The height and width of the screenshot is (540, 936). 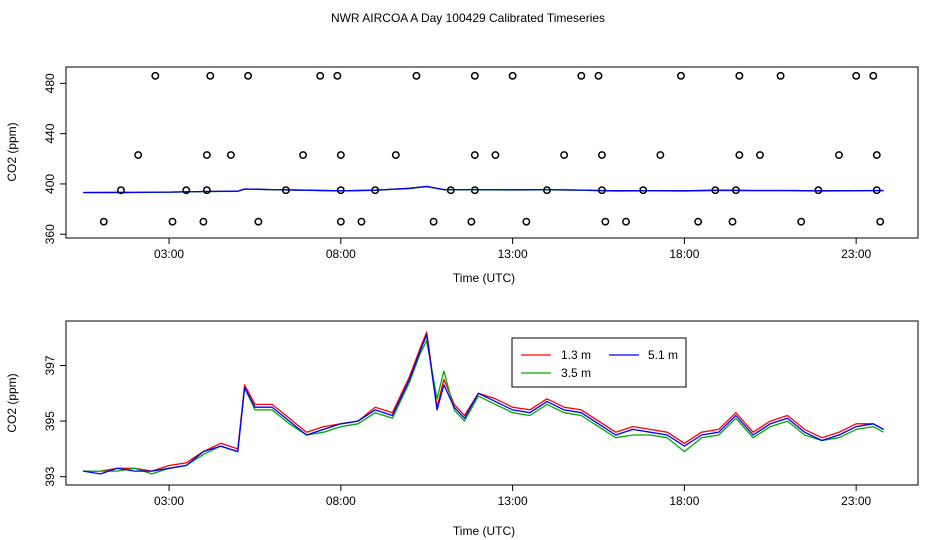 What do you see at coordinates (341, 254) in the screenshot?
I see `top-x-tick-label: 08:00` at bounding box center [341, 254].